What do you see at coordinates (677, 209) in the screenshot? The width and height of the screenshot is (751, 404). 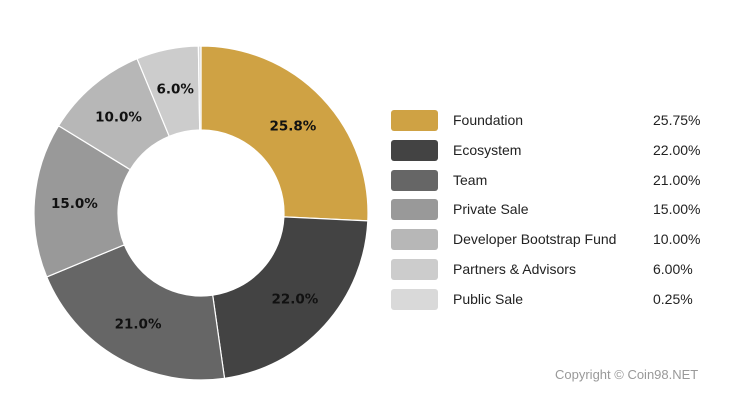 I see `legend-value: 15.00%` at bounding box center [677, 209].